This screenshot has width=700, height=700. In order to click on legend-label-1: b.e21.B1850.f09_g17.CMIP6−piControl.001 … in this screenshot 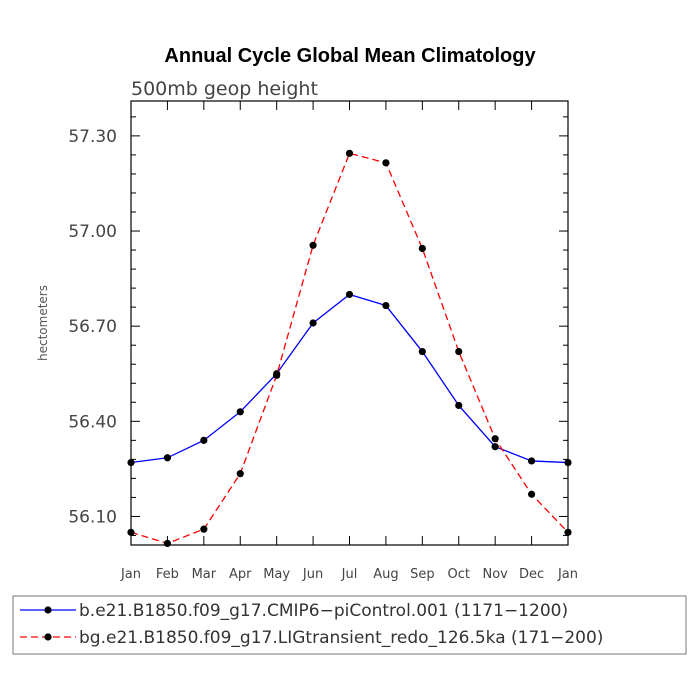, I will do `click(323, 611)`.